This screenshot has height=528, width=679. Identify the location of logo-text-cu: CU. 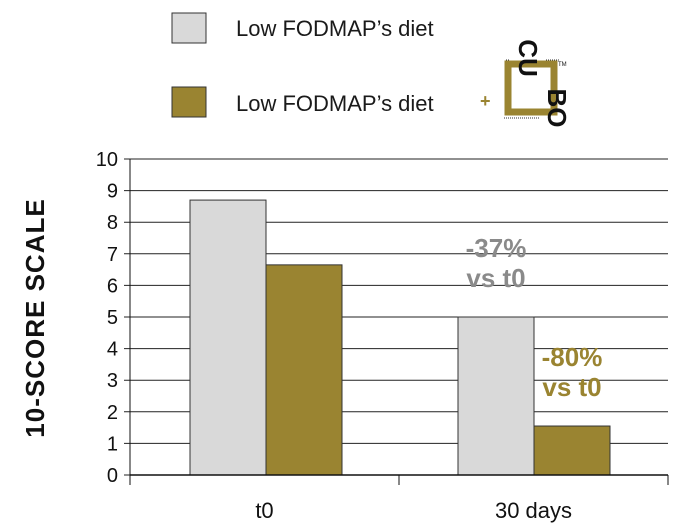
(528, 58).